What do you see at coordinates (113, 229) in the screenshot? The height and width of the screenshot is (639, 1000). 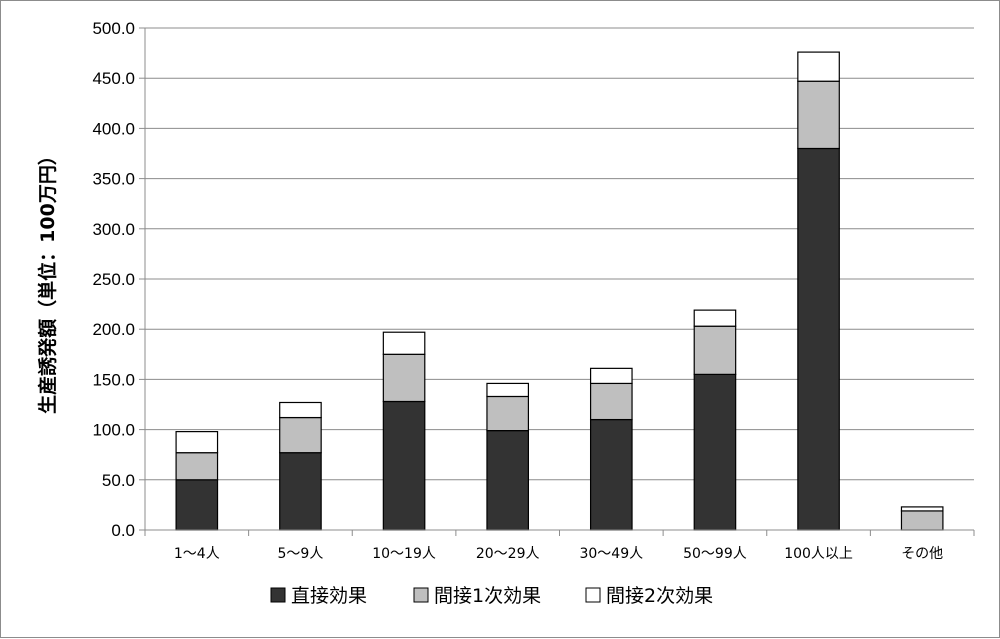 I see `y-tick-label: 300.0` at bounding box center [113, 229].